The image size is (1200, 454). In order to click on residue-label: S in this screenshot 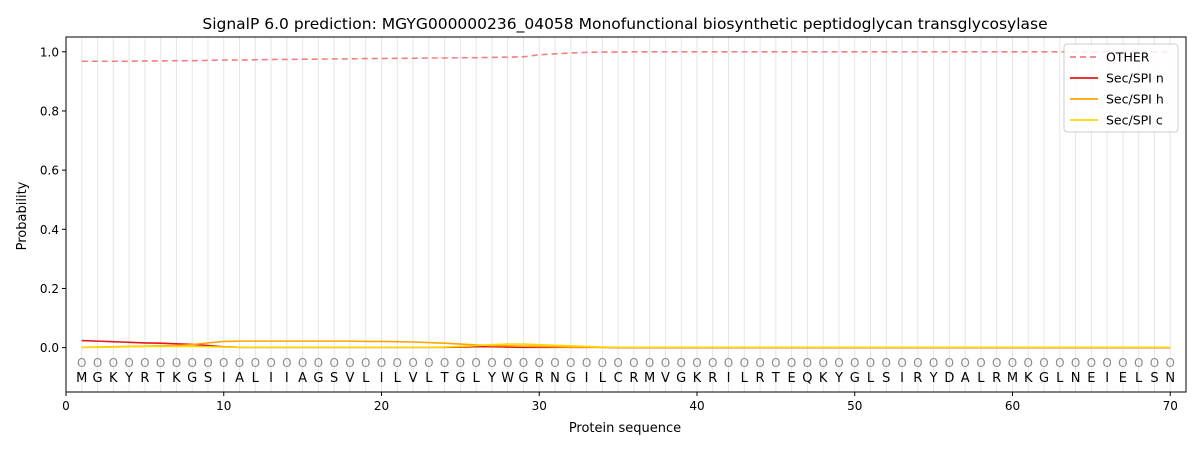, I will do `click(334, 378)`.